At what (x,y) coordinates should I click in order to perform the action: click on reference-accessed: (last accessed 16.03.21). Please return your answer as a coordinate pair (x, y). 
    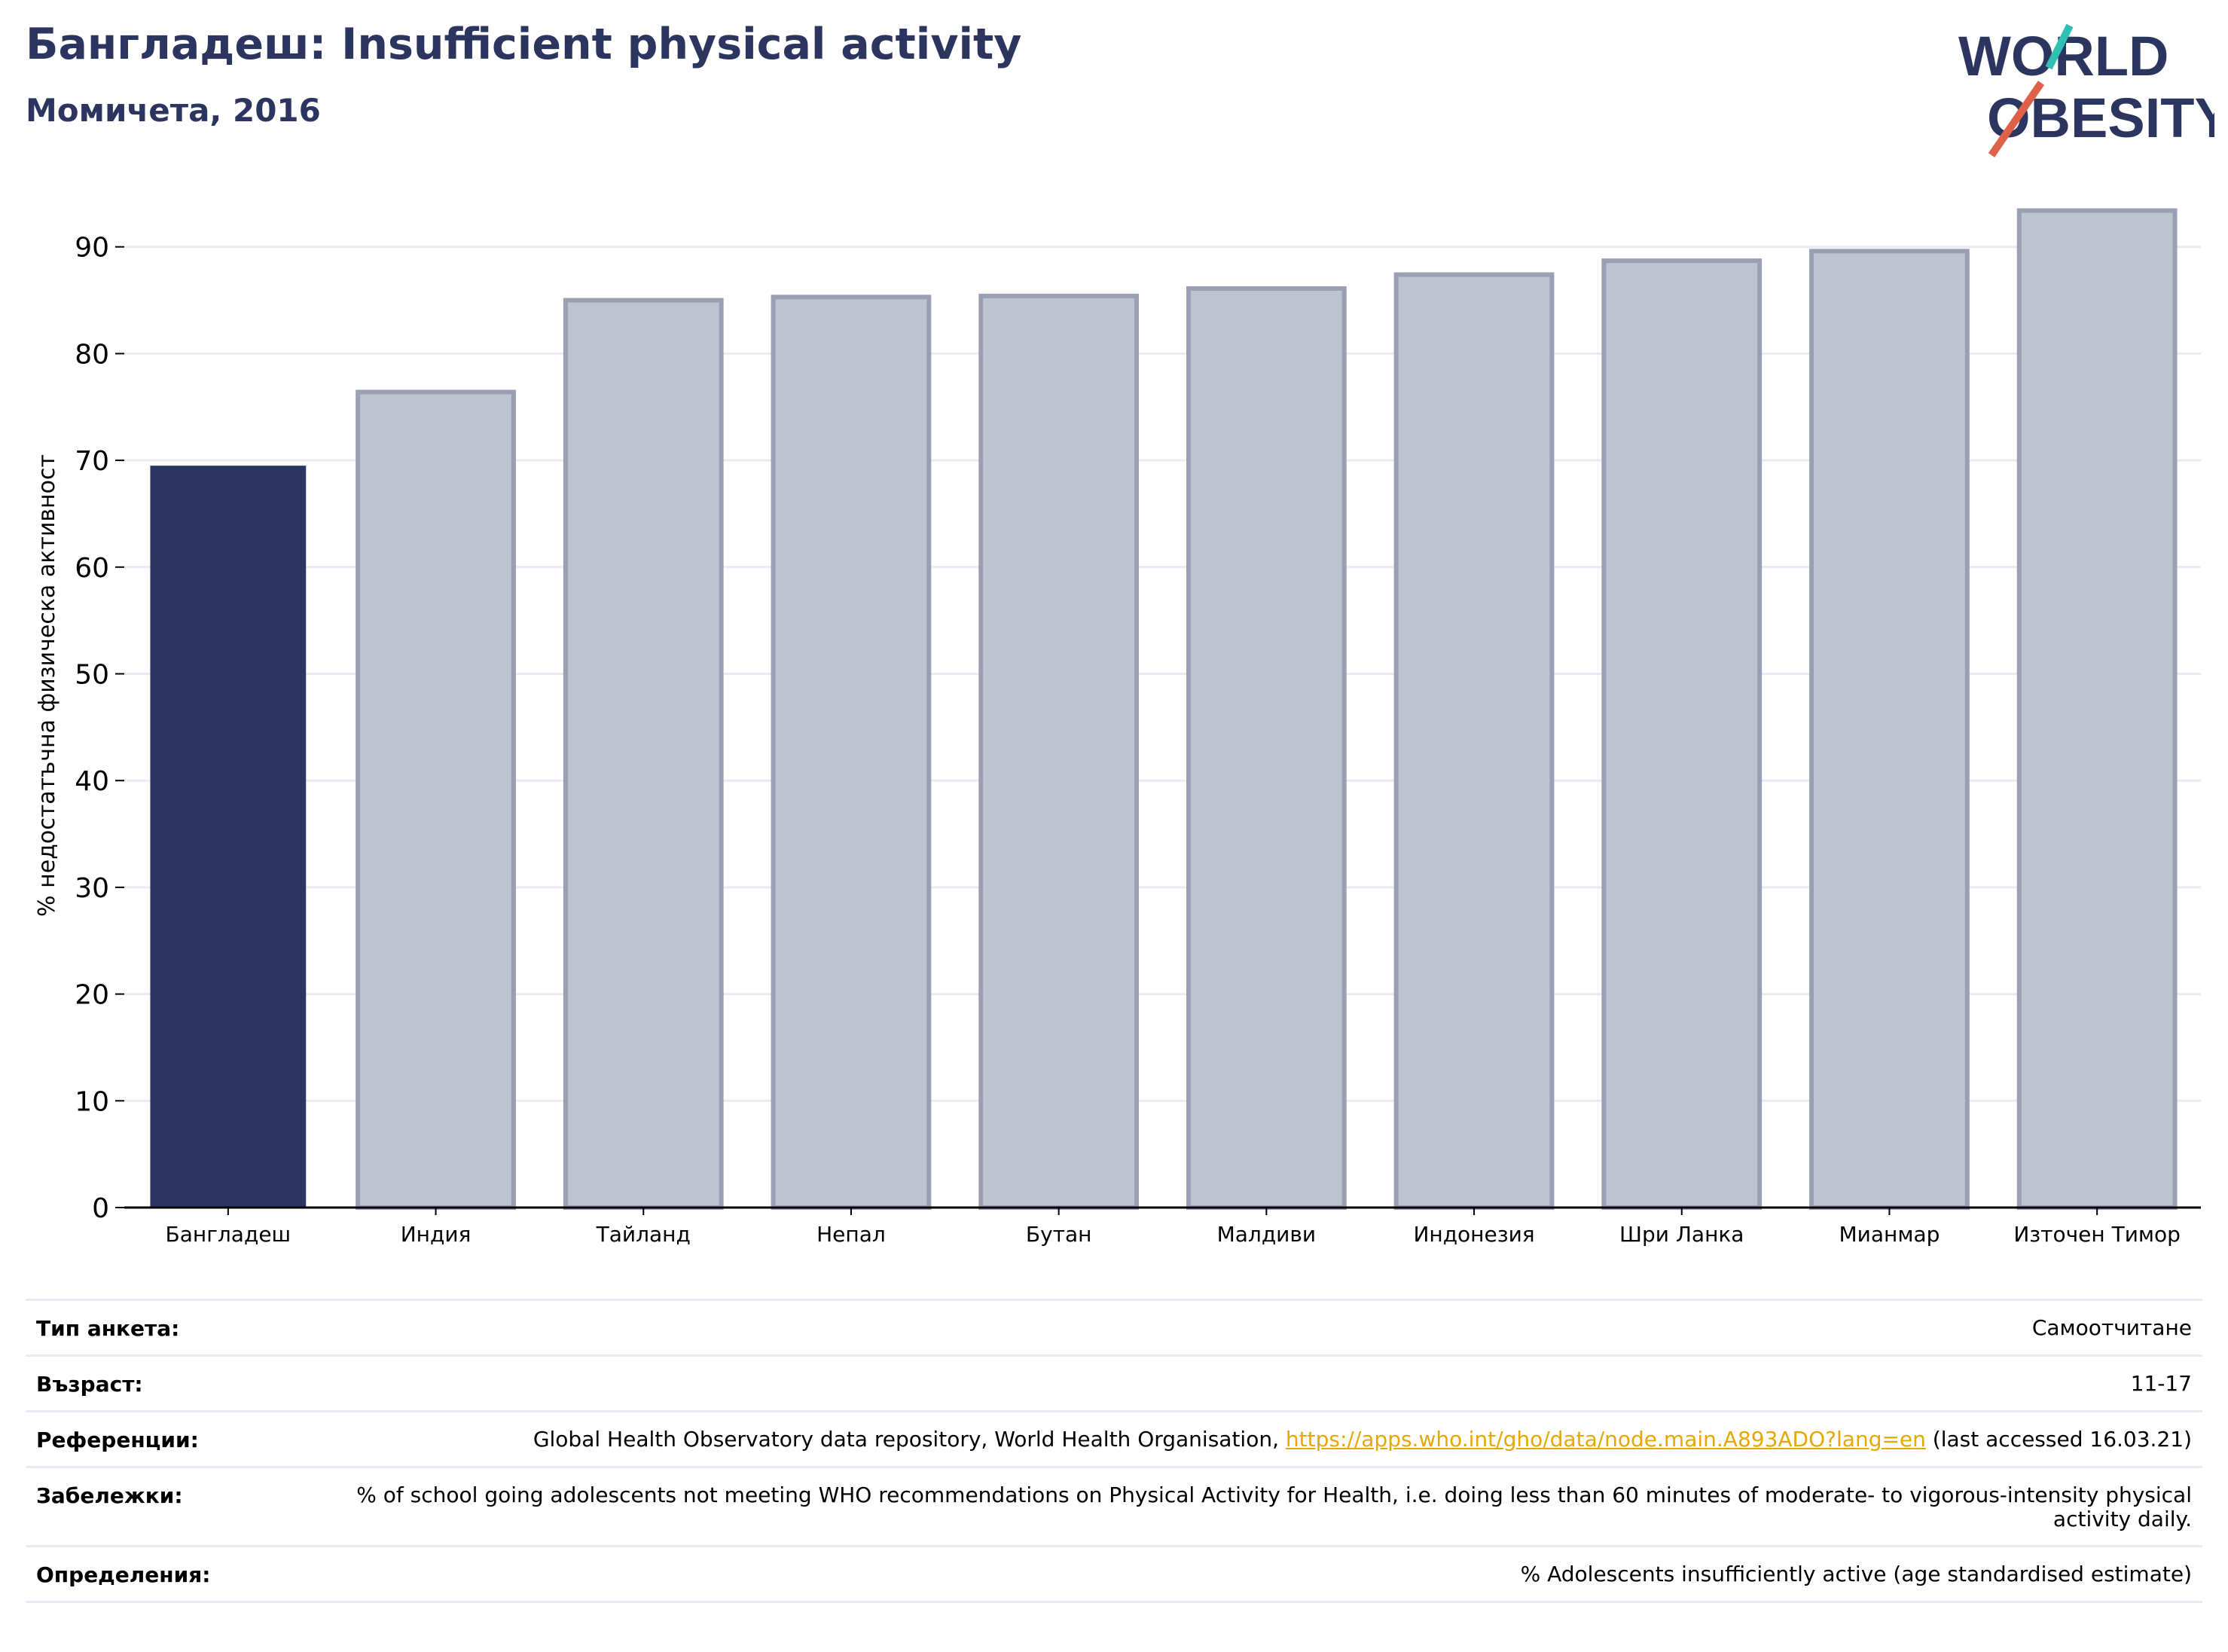
    Looking at the image, I should click on (2058, 1439).